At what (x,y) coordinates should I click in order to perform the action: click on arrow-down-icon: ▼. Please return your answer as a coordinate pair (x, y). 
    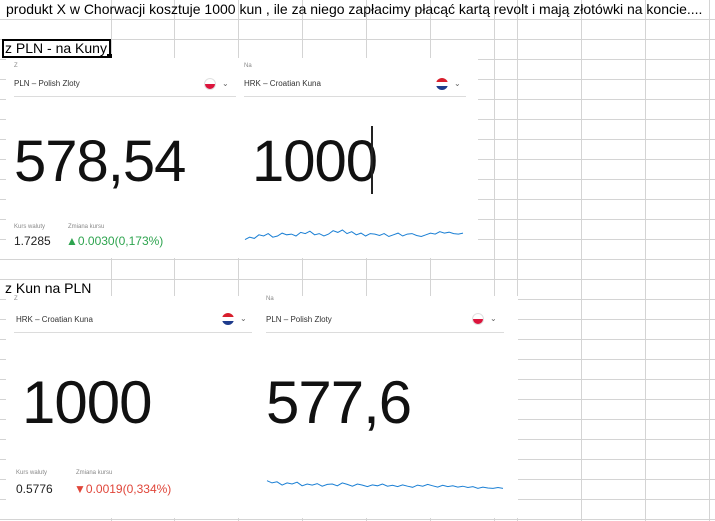
    Looking at the image, I should click on (80, 489).